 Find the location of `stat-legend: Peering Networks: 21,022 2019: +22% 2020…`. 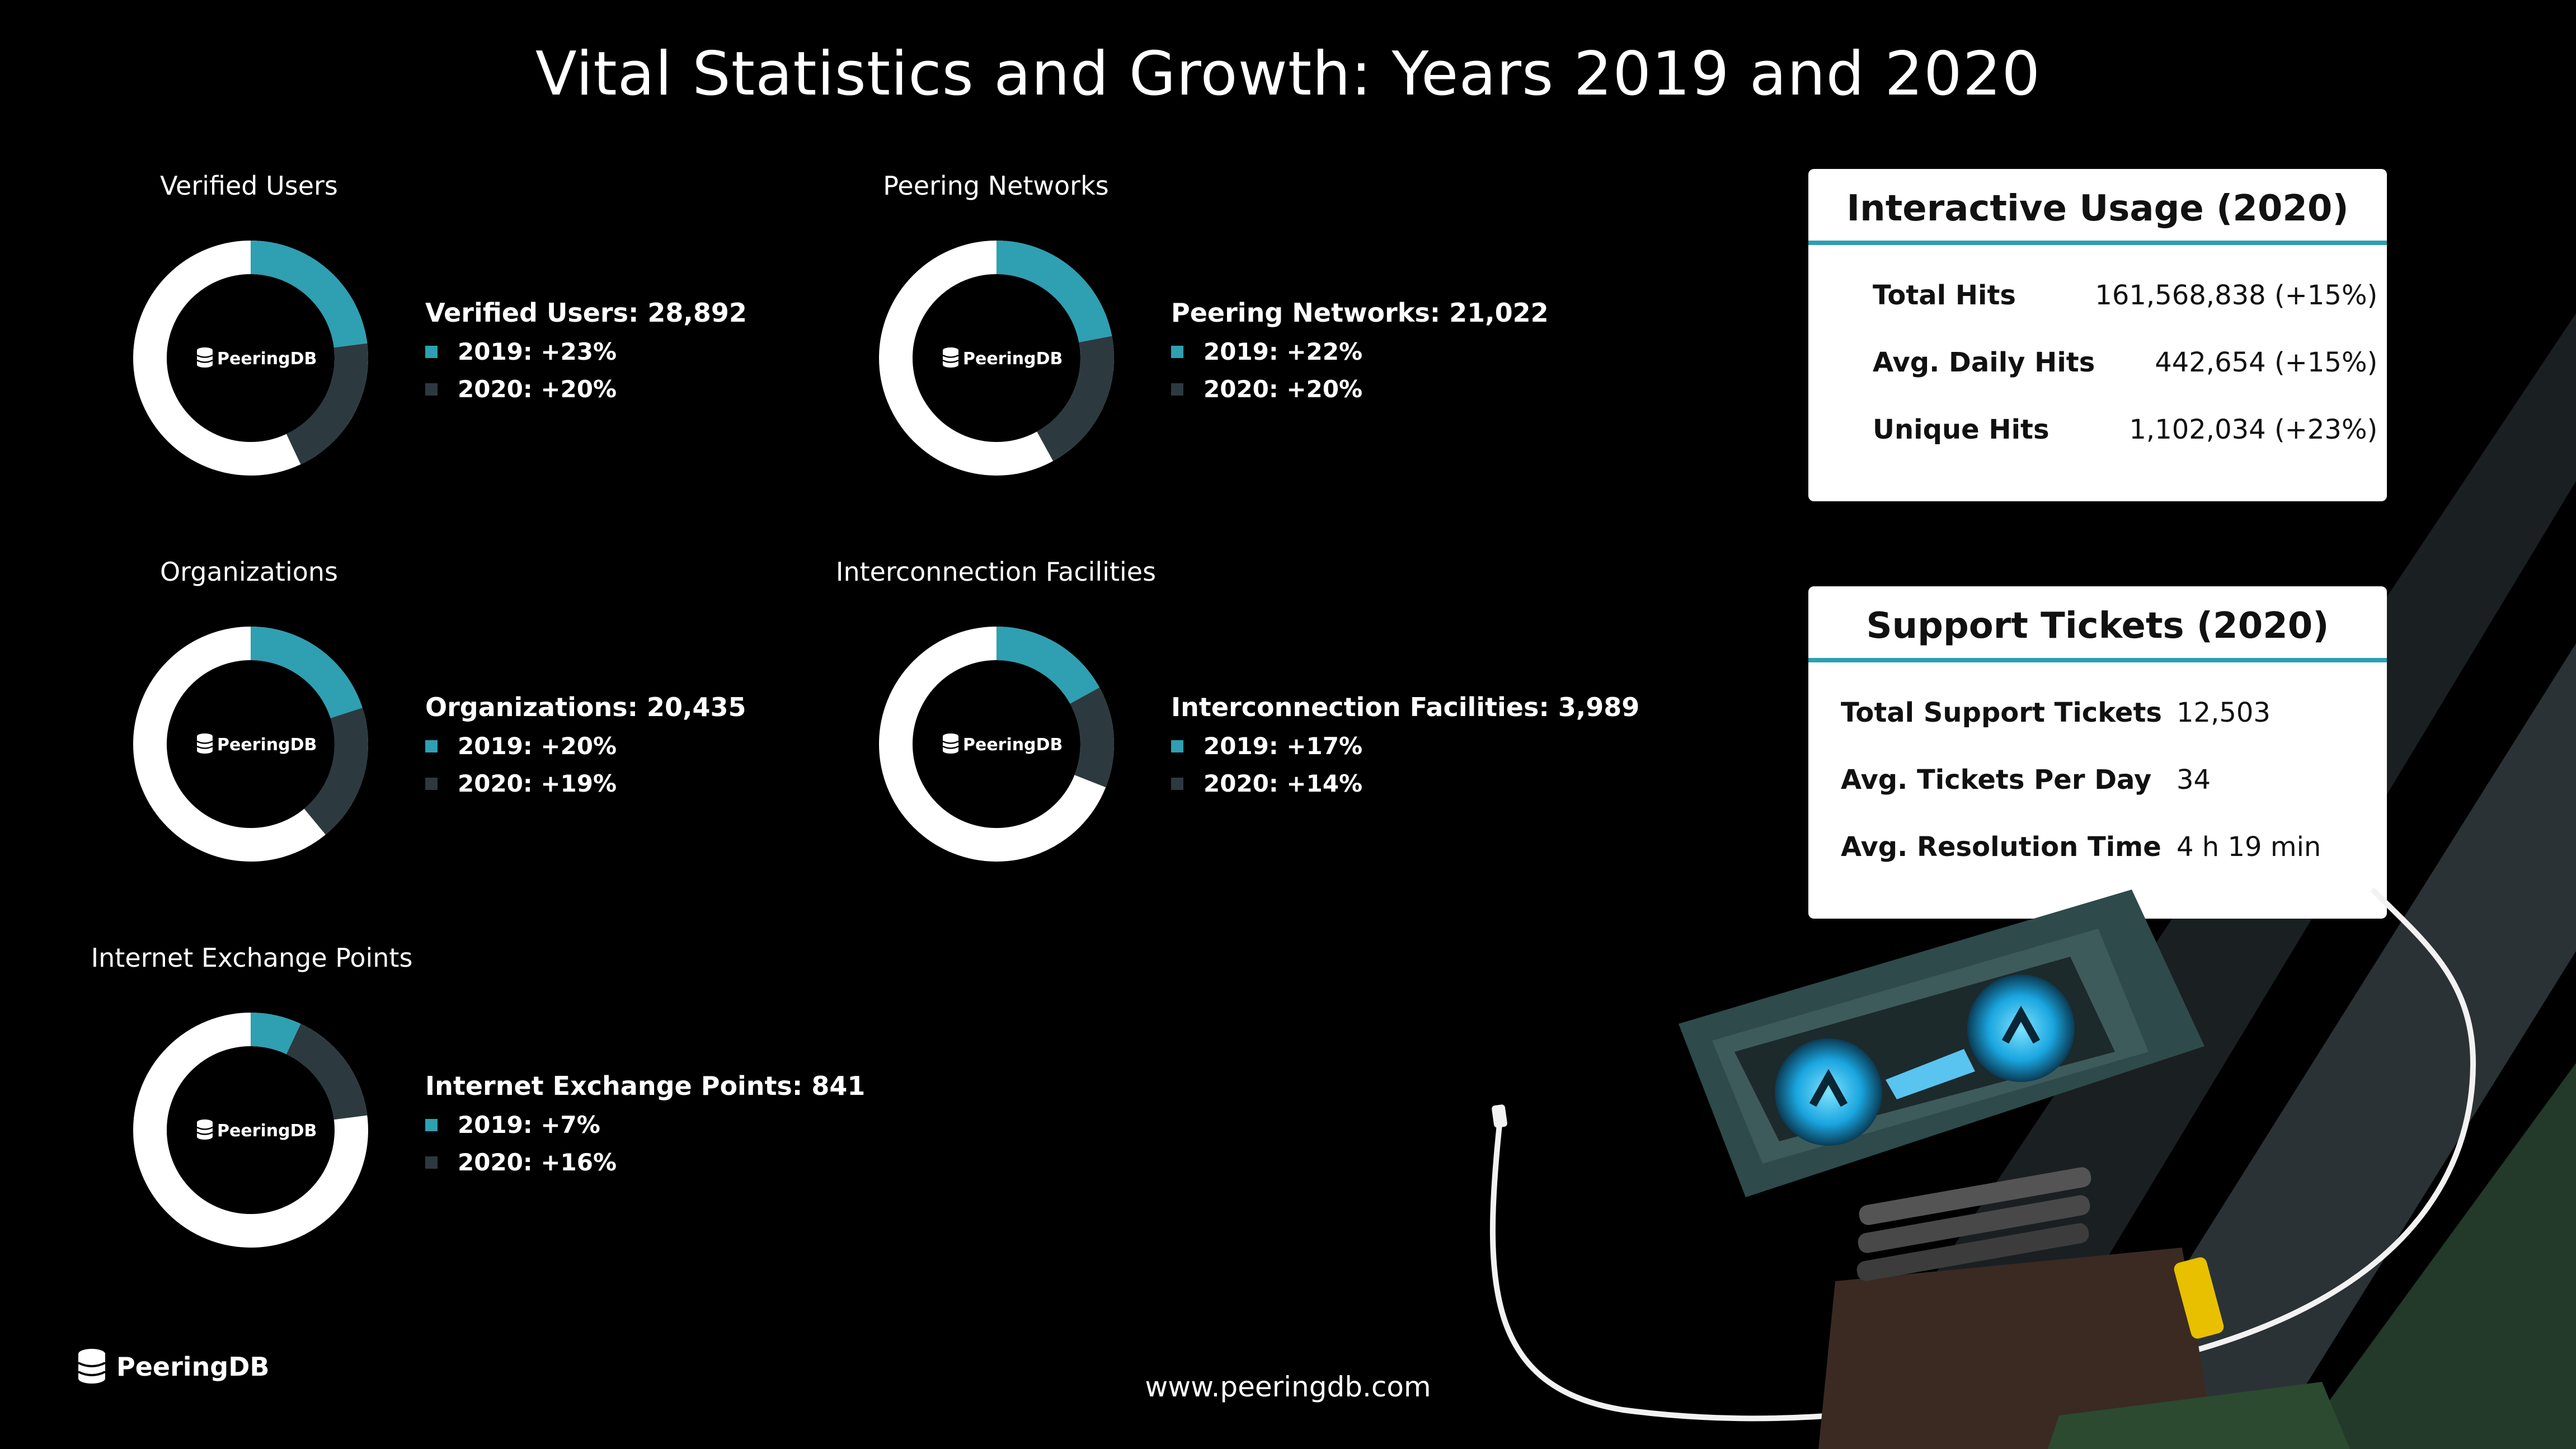

stat-legend: Peering Networks: 21,022 2019: +22% 2020… is located at coordinates (1360, 350).